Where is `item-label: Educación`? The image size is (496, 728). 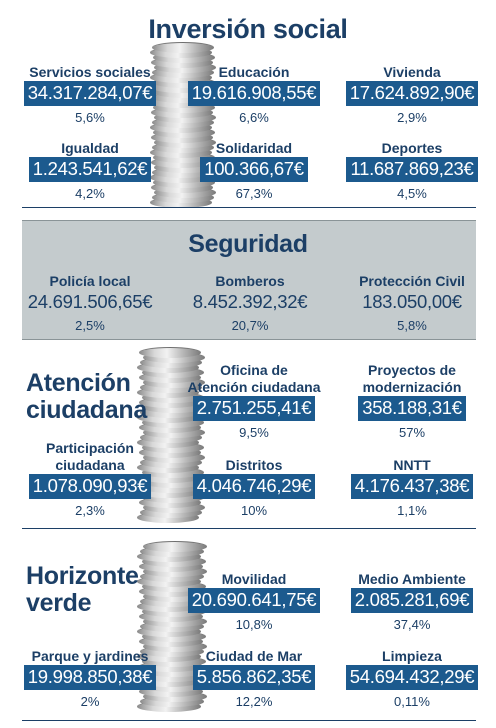 item-label: Educación is located at coordinates (254, 72).